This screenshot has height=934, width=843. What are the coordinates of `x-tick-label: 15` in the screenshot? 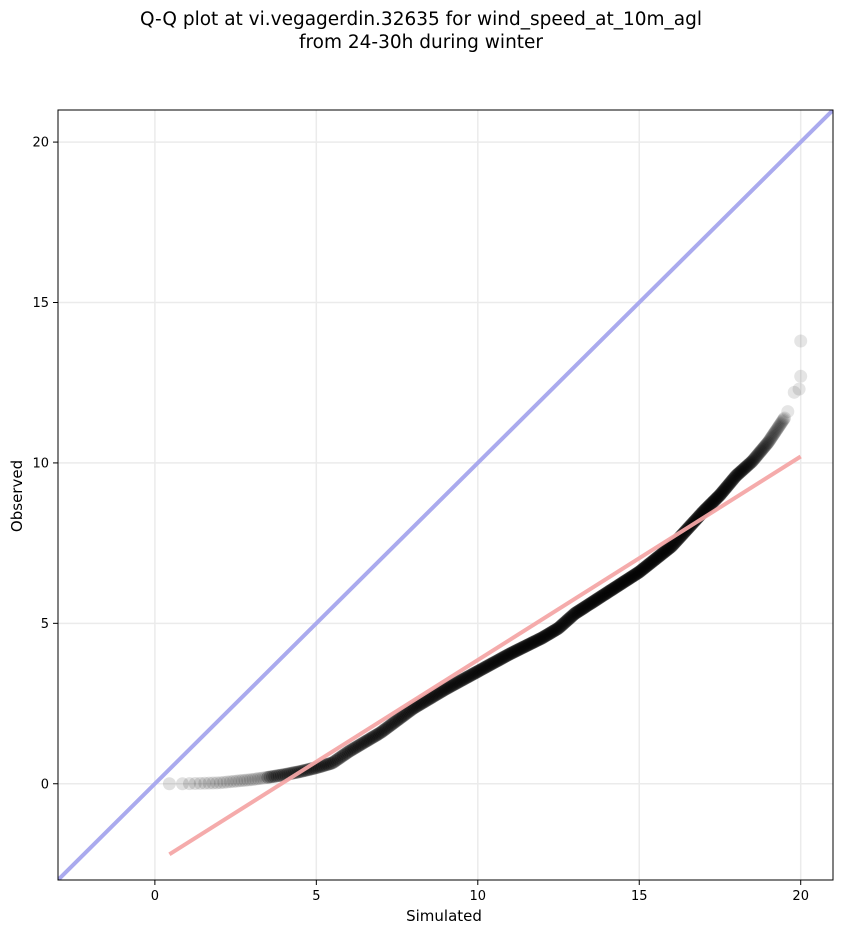 It's located at (639, 896).